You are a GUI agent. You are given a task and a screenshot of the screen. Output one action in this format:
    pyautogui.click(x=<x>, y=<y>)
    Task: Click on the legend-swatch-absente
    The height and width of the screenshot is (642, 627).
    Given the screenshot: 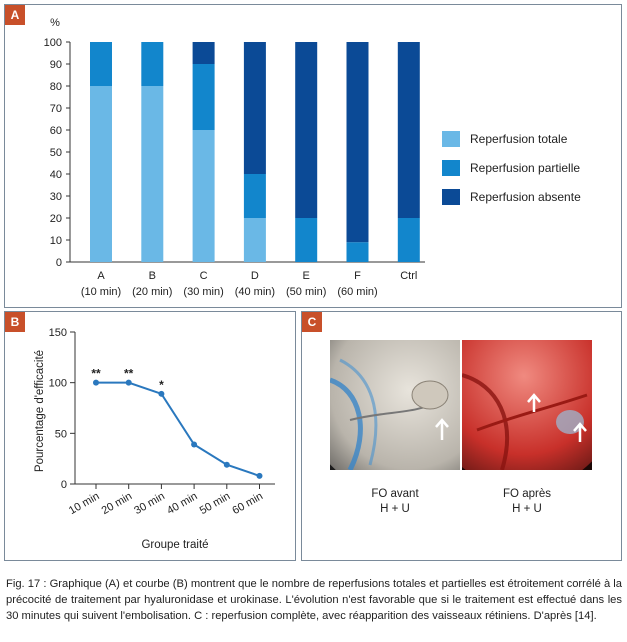 What is the action you would take?
    pyautogui.click(x=451, y=196)
    